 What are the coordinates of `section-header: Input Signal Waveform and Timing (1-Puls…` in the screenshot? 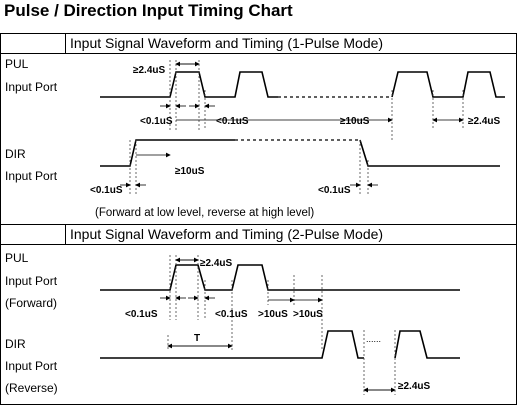 It's located at (226, 43).